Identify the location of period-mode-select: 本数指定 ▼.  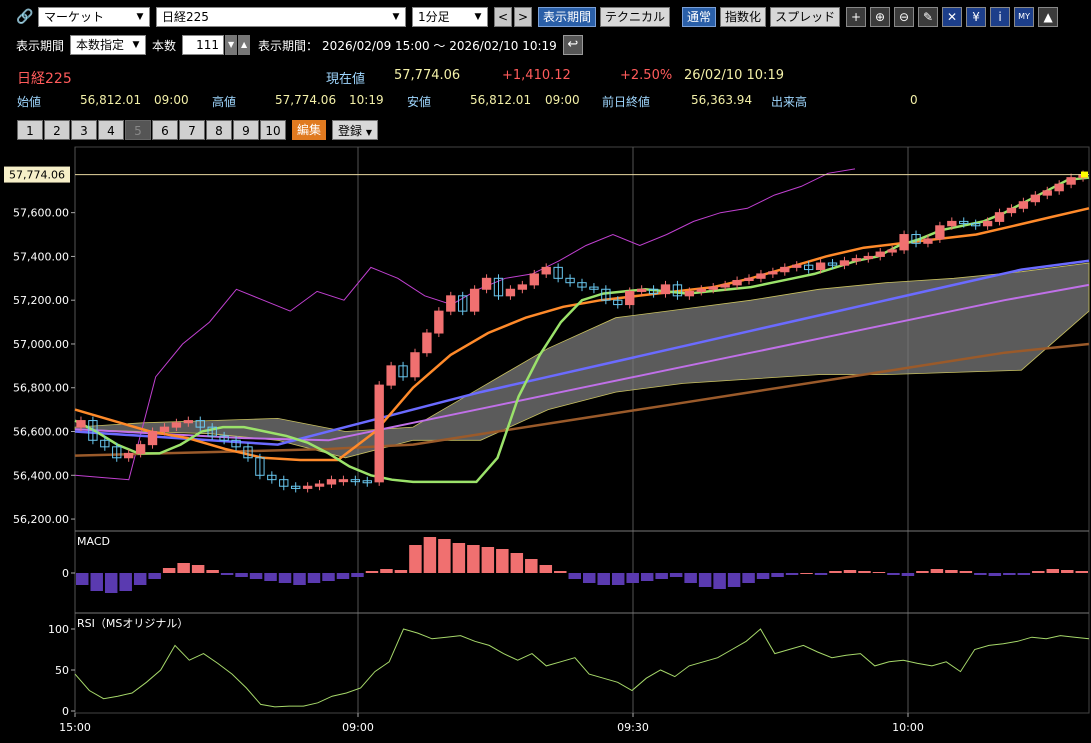
(108, 45).